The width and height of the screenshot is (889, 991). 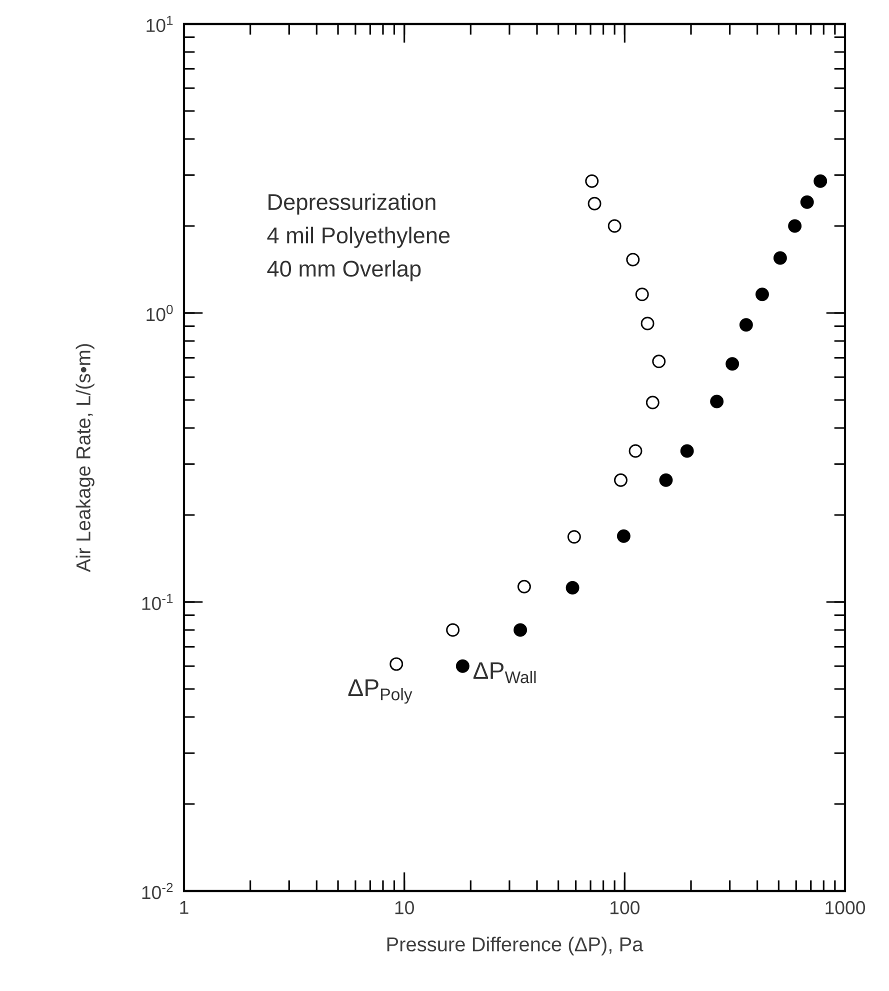 I want to click on x-tick-label: 10, so click(x=404, y=907).